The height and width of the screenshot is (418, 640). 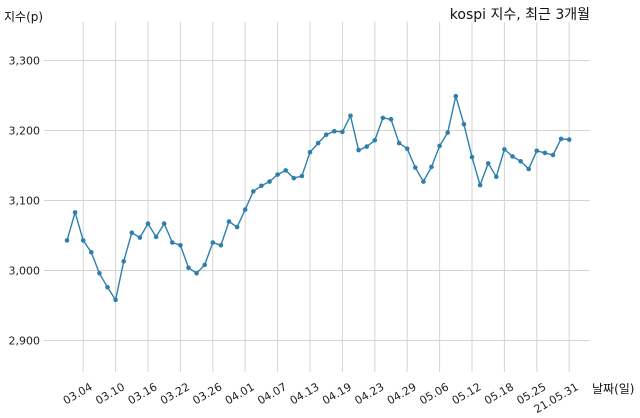 What do you see at coordinates (519, 15) in the screenshot?
I see `chart-title: kospi 지수, 최근 3개월` at bounding box center [519, 15].